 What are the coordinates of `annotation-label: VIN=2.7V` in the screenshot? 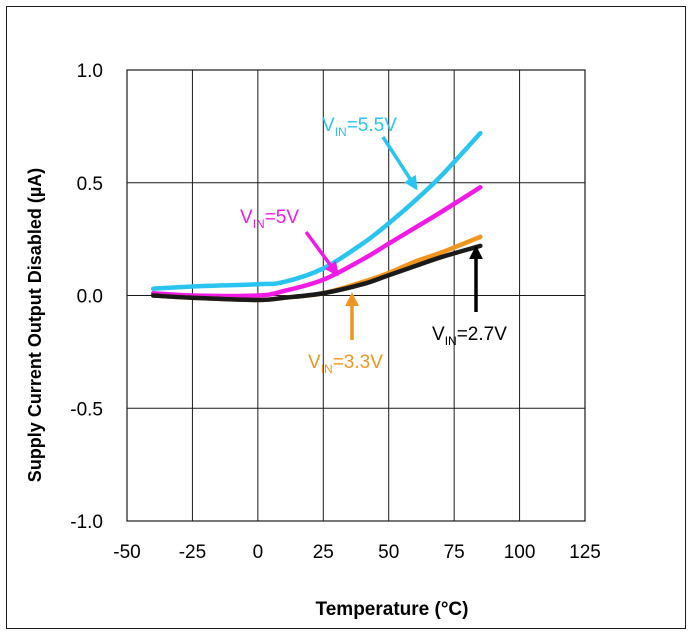 It's located at (469, 336).